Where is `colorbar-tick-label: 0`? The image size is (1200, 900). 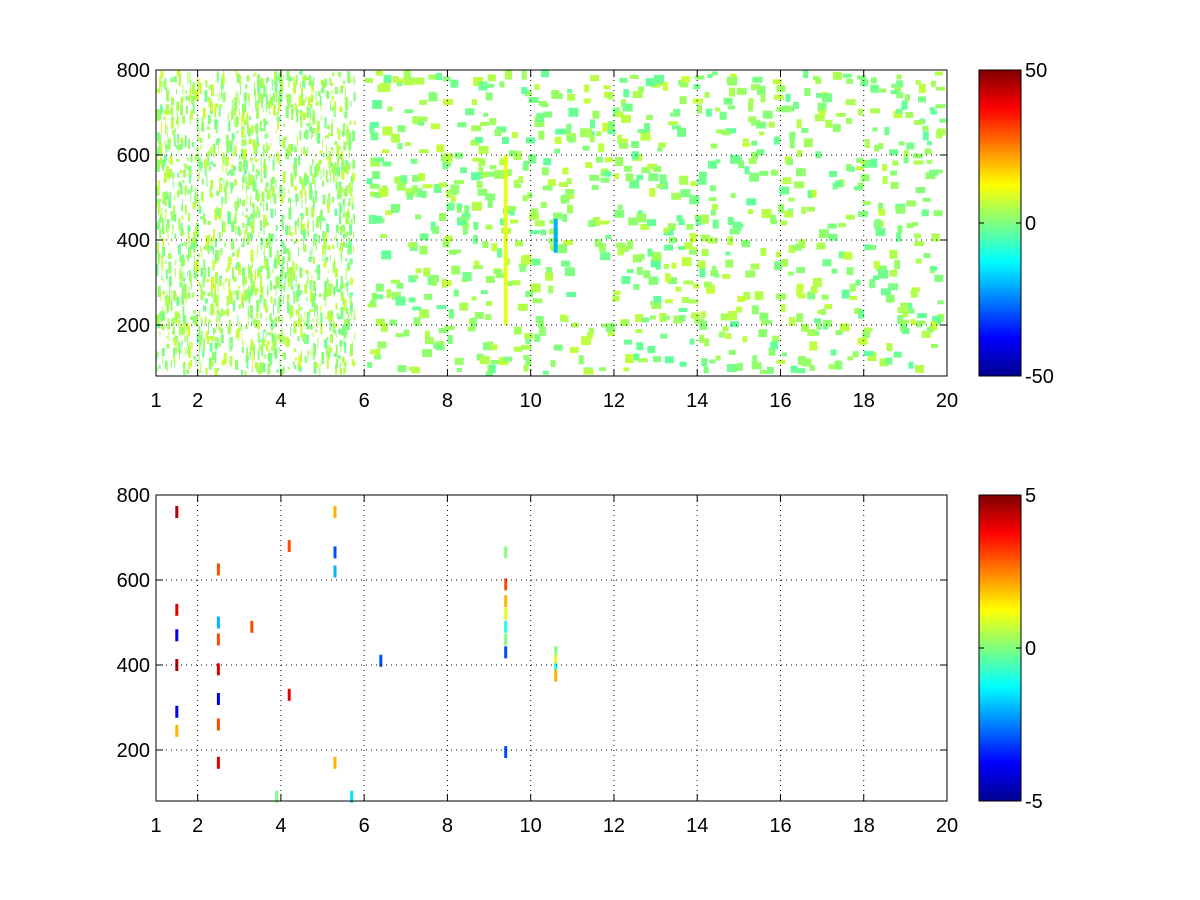
colorbar-tick-label: 0 is located at coordinates (1030, 224).